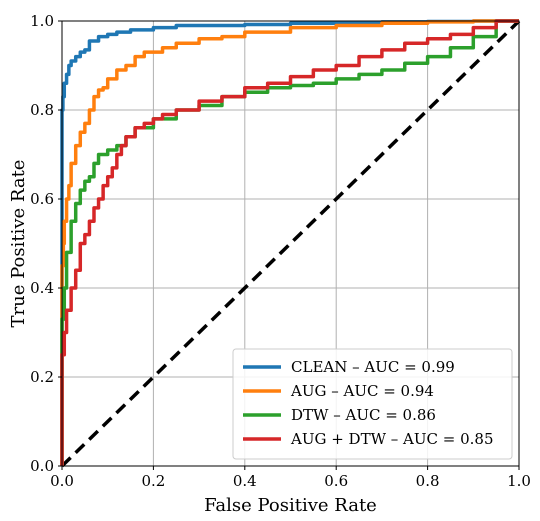 This screenshot has height=521, width=540. What do you see at coordinates (245, 481) in the screenshot?
I see `x-tick-label: 0.4` at bounding box center [245, 481].